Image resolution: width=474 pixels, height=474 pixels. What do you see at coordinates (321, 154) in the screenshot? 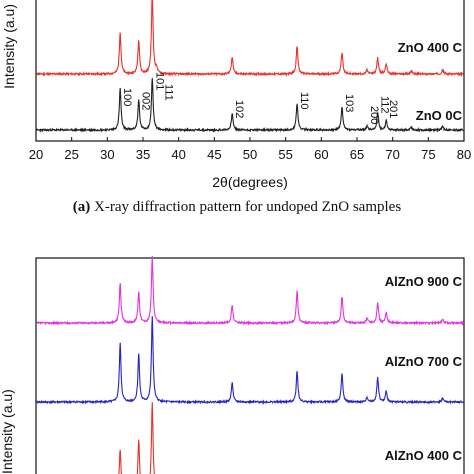
I see `x-tick-label: 60` at bounding box center [321, 154].